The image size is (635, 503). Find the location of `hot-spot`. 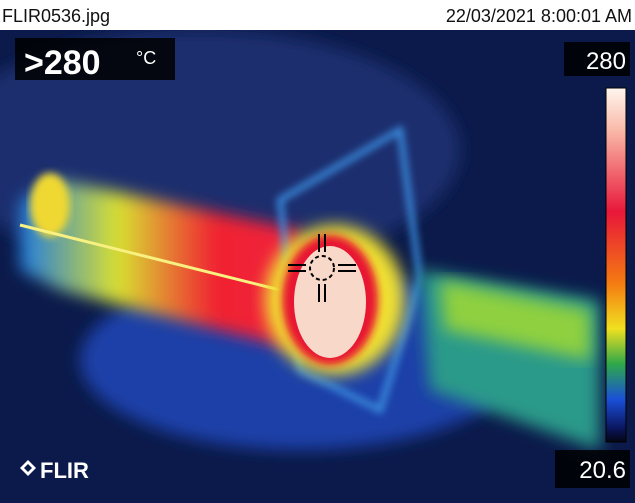

hot-spot is located at coordinates (330, 302).